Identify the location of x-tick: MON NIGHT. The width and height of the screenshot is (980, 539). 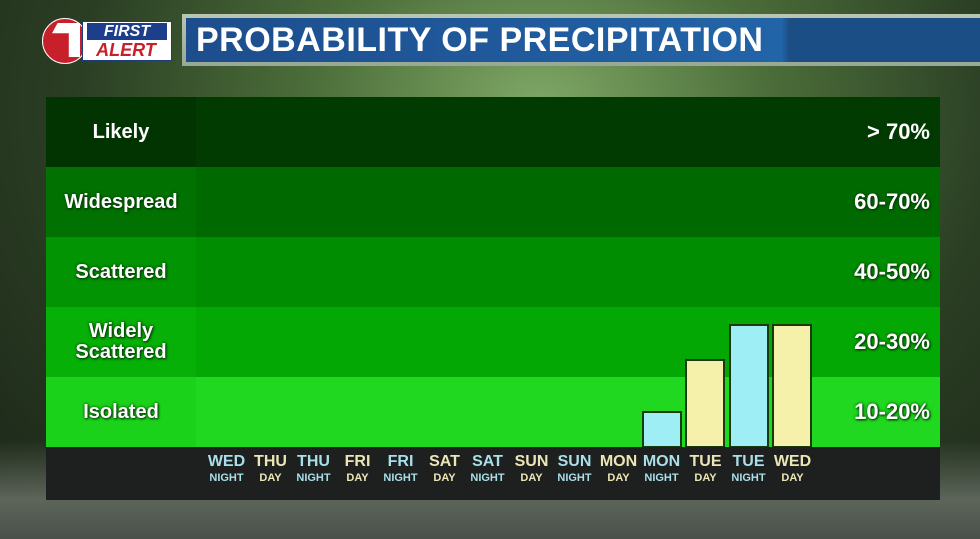
(661, 468).